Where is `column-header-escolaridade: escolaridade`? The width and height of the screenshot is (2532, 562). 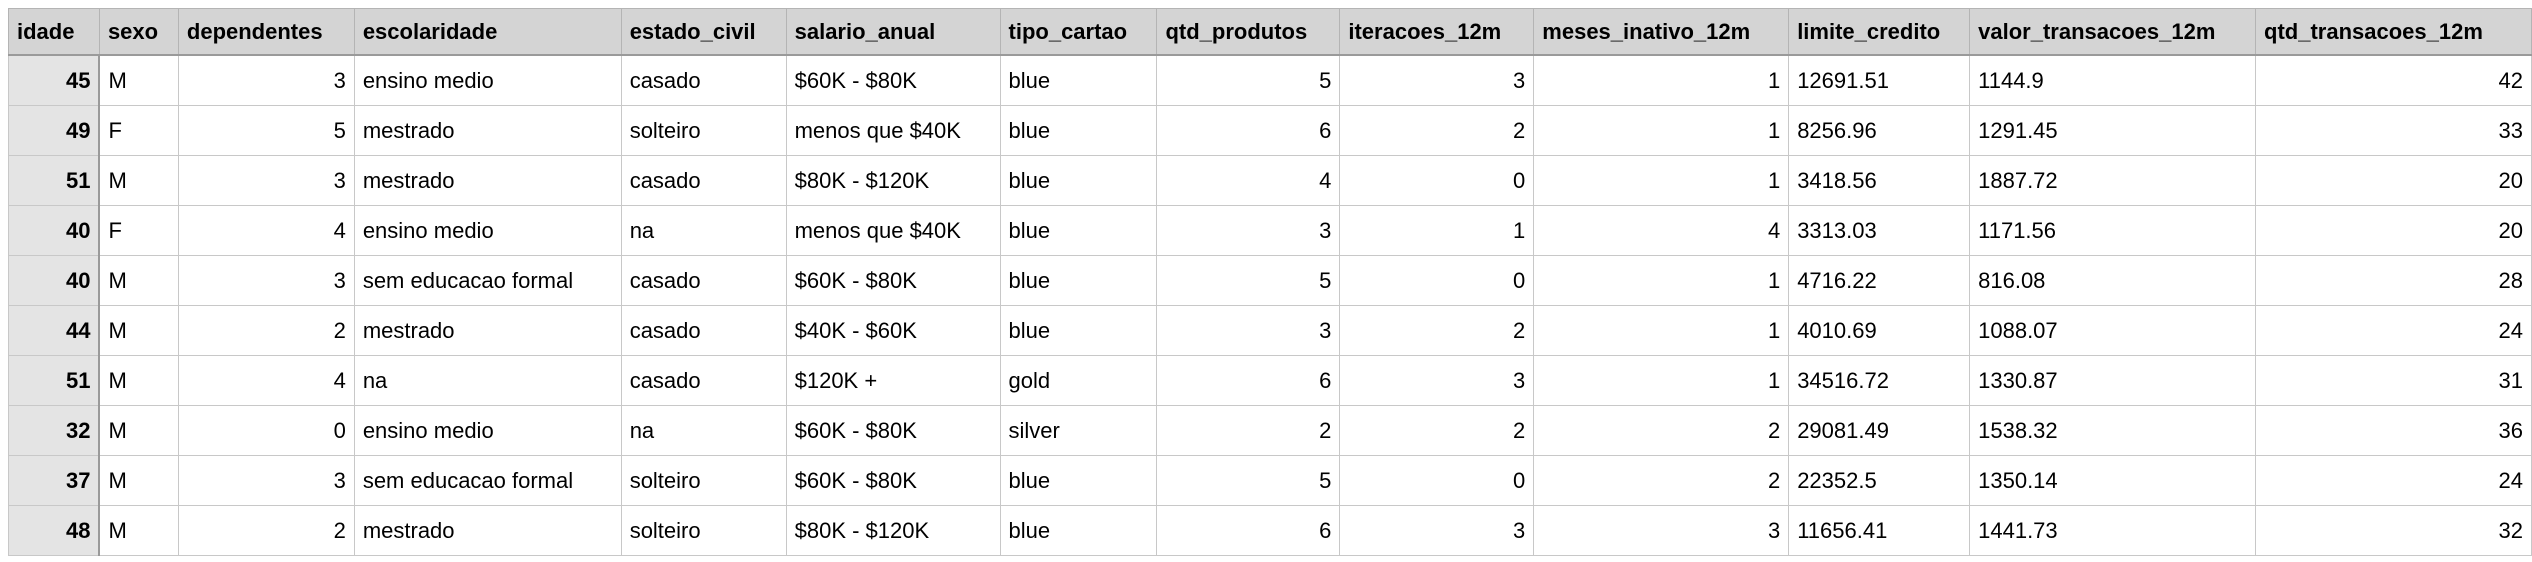 column-header-escolaridade: escolaridade is located at coordinates (487, 32).